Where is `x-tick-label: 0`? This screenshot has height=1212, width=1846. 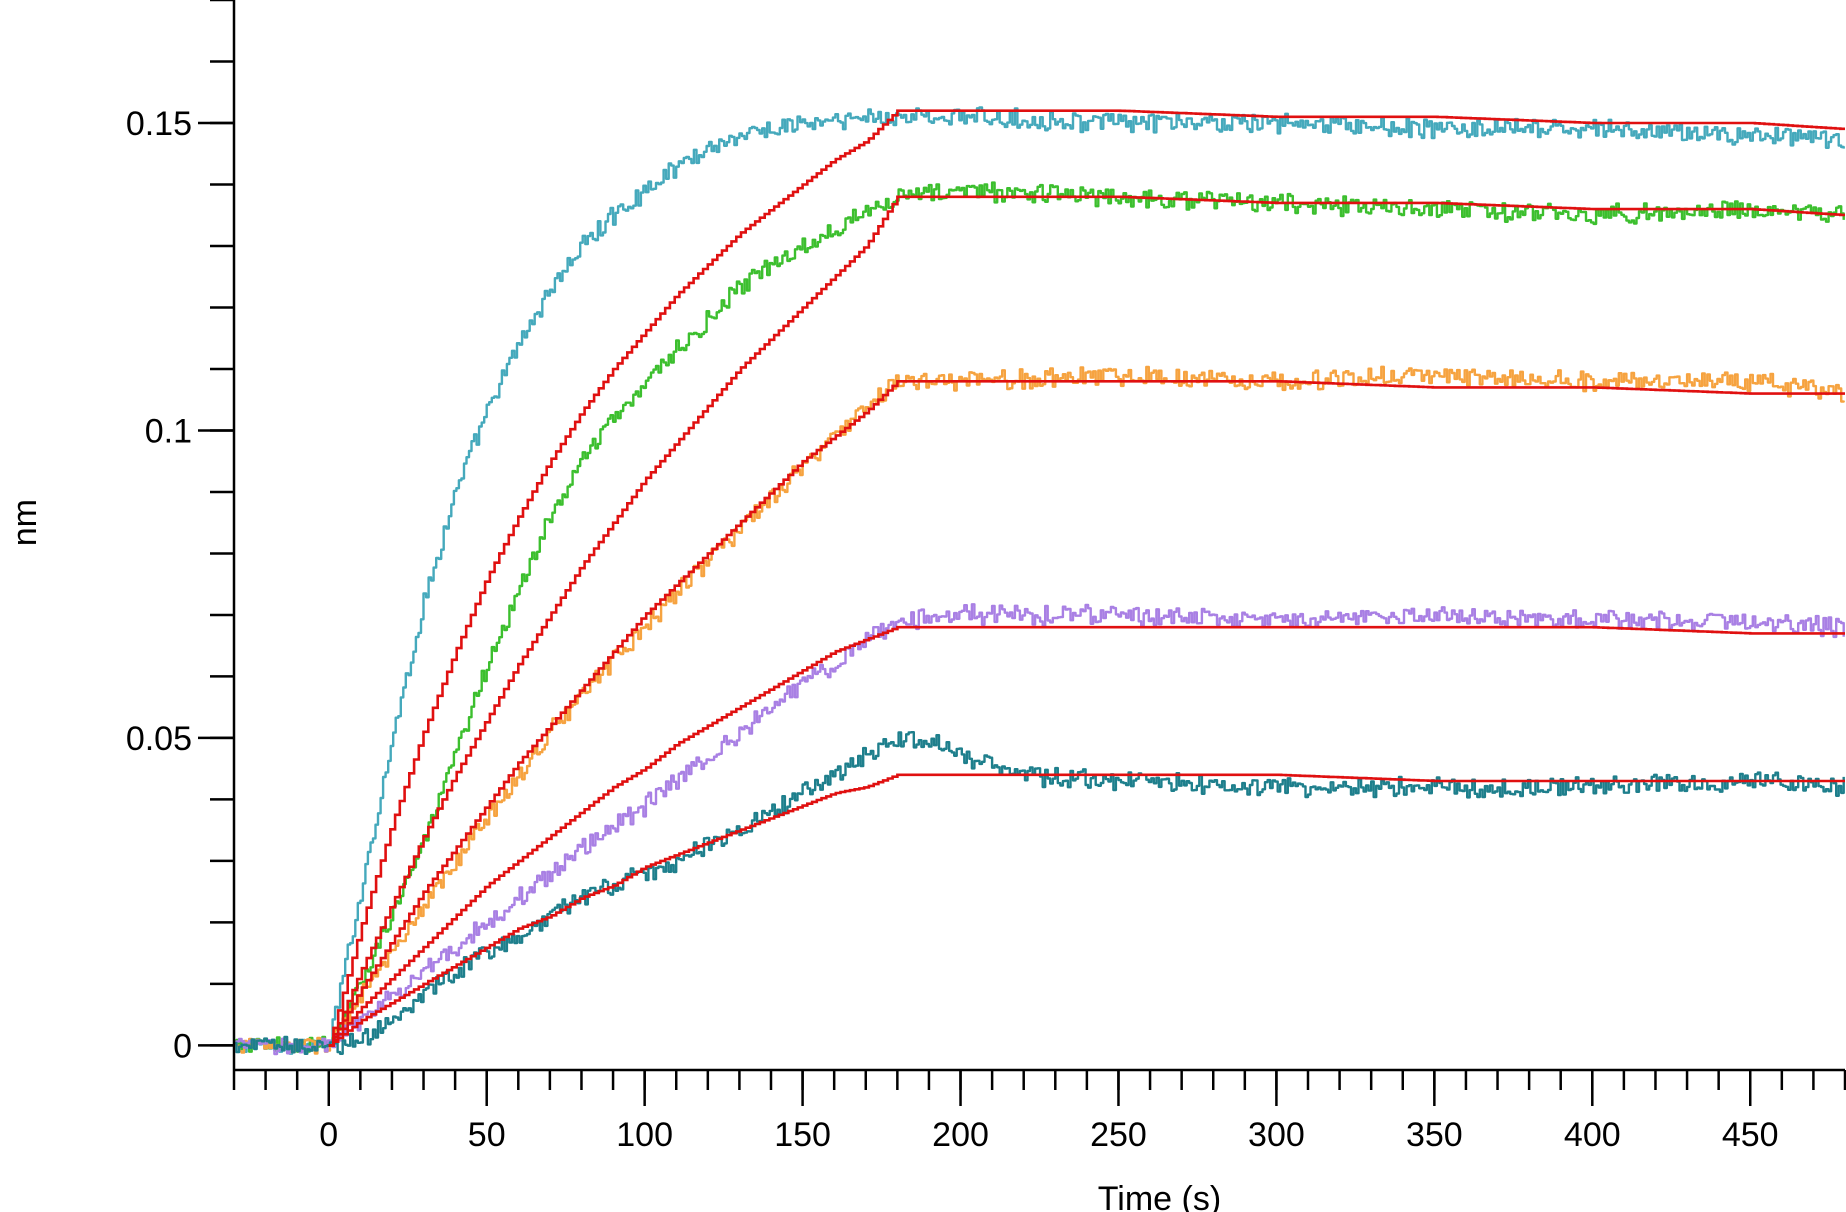
x-tick-label: 0 is located at coordinates (328, 1135).